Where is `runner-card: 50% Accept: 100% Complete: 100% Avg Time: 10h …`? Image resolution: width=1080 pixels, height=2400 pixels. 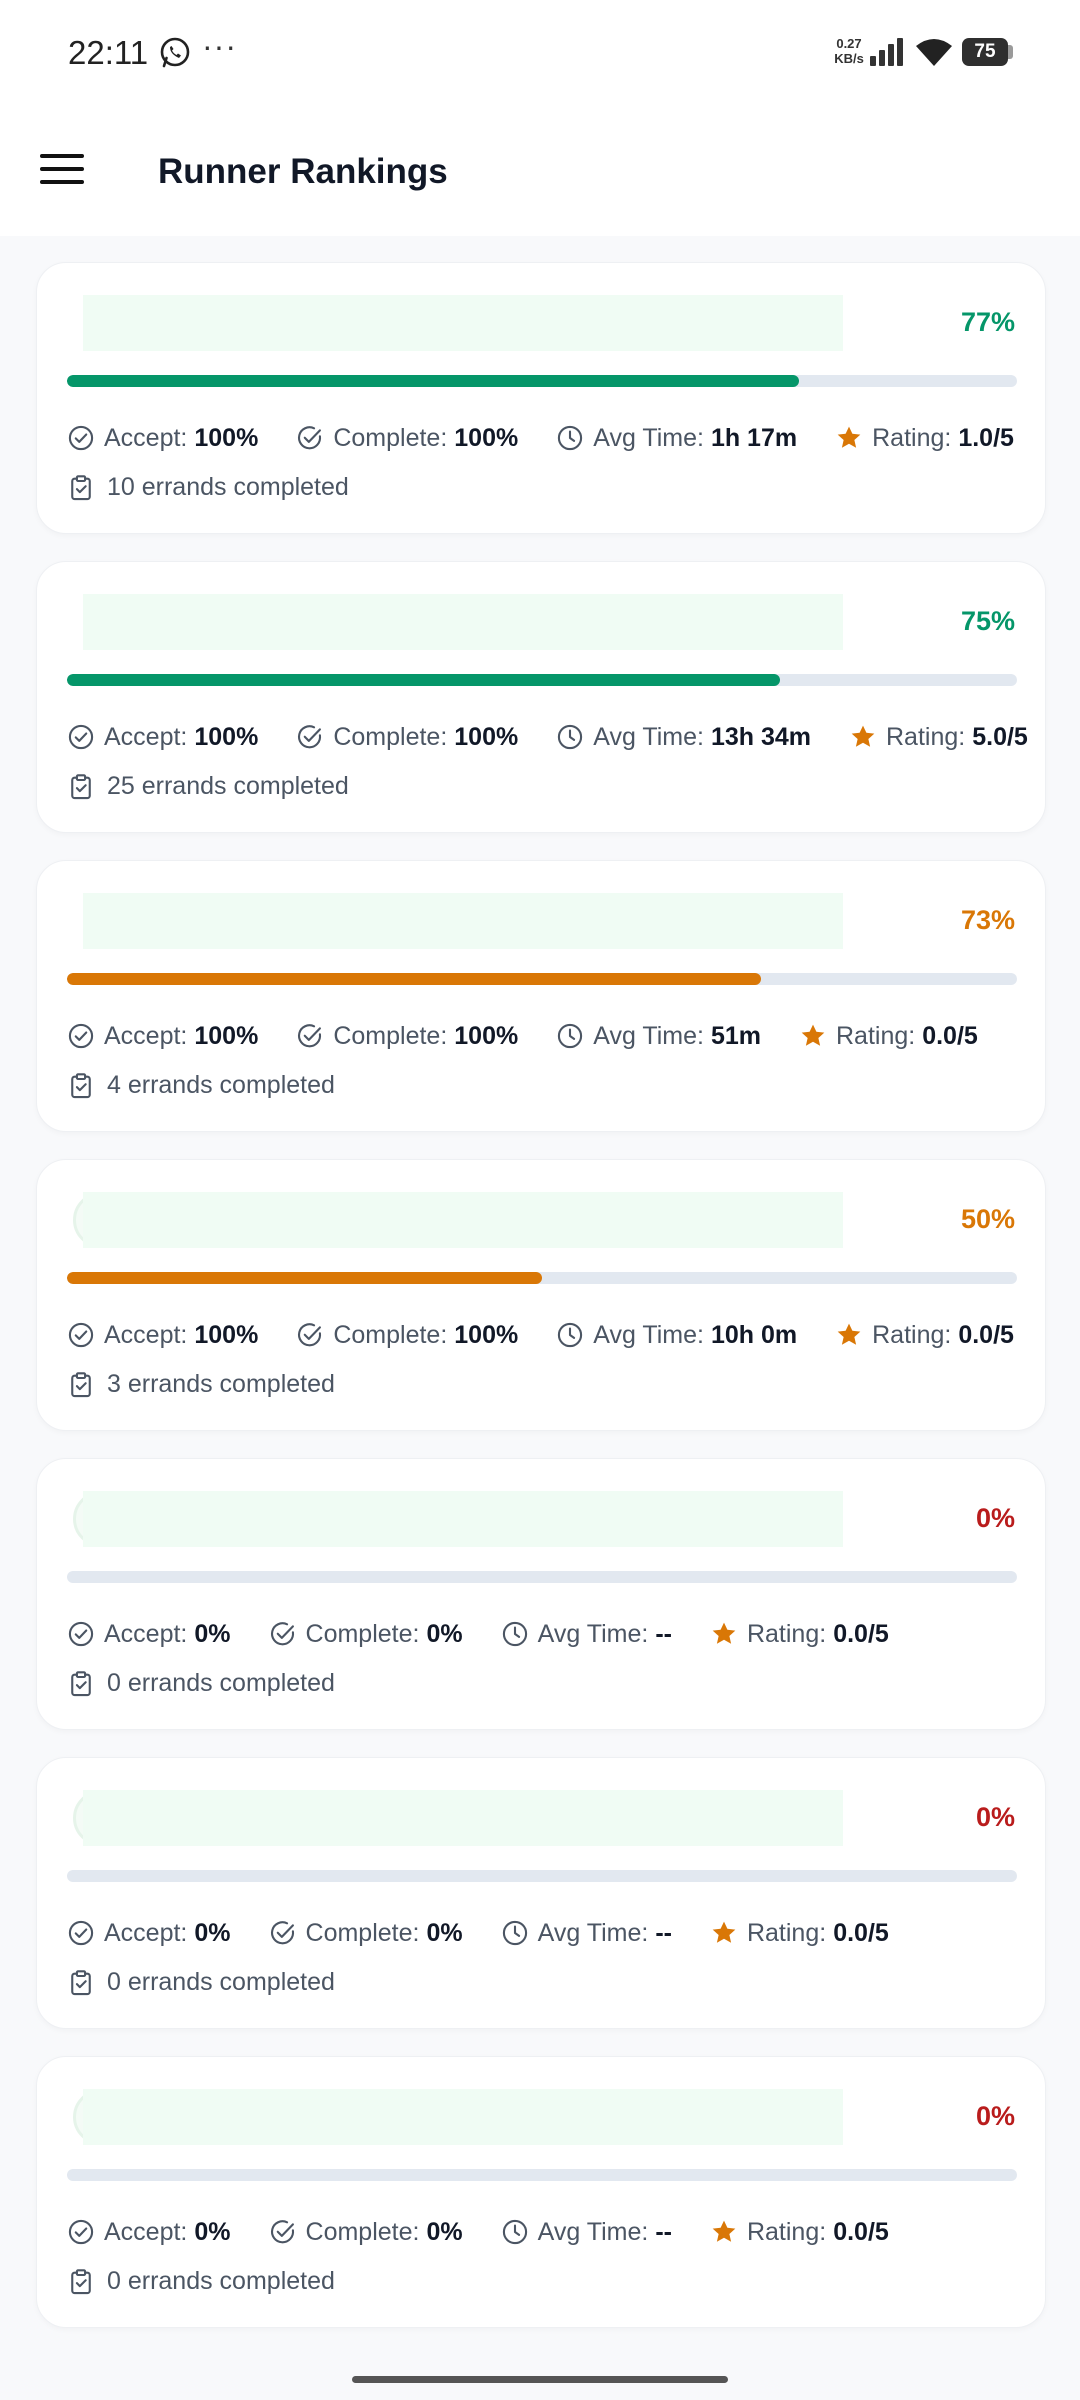 runner-card: 50% Accept: 100% Complete: 100% Avg Time: 10h … is located at coordinates (541, 1295).